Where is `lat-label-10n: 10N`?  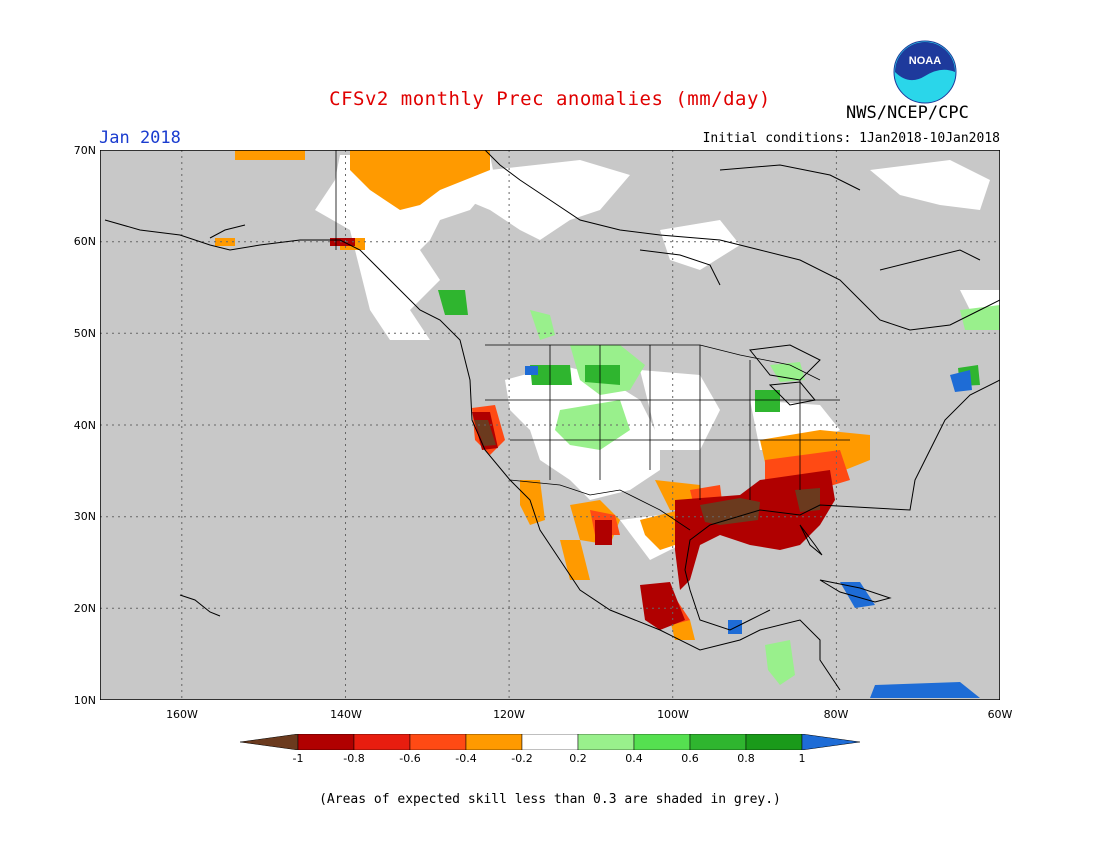
lat-label-10n: 10N is located at coordinates (84, 700).